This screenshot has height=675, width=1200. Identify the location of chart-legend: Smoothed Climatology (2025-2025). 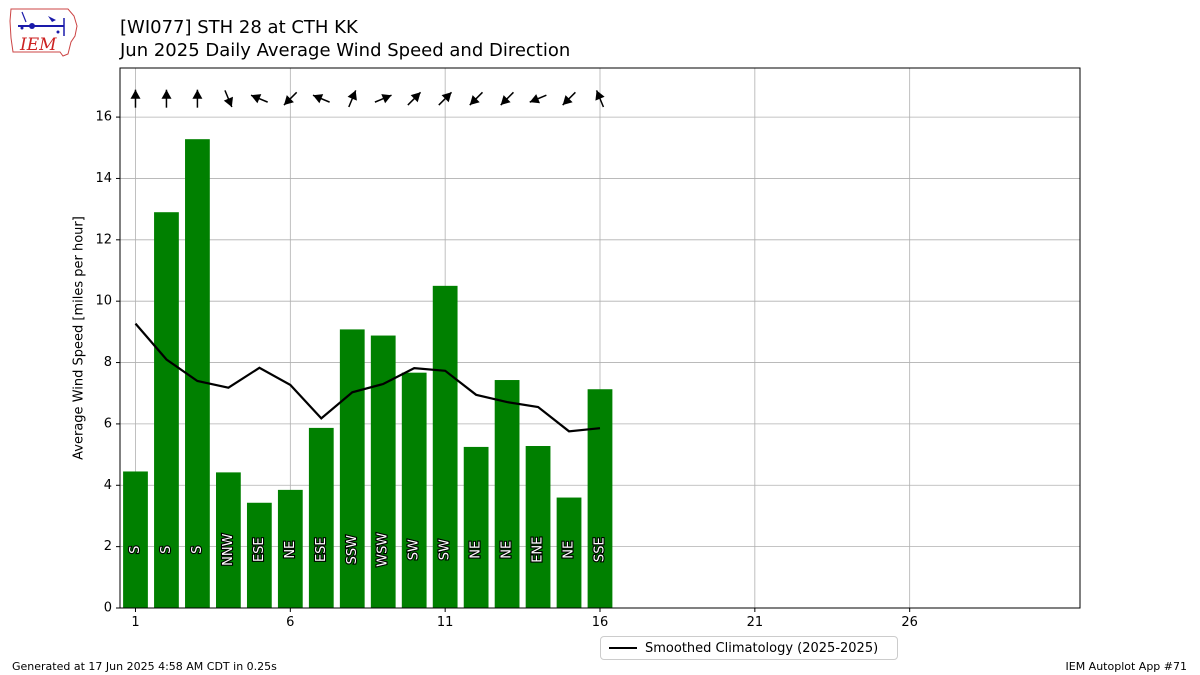
(749, 648).